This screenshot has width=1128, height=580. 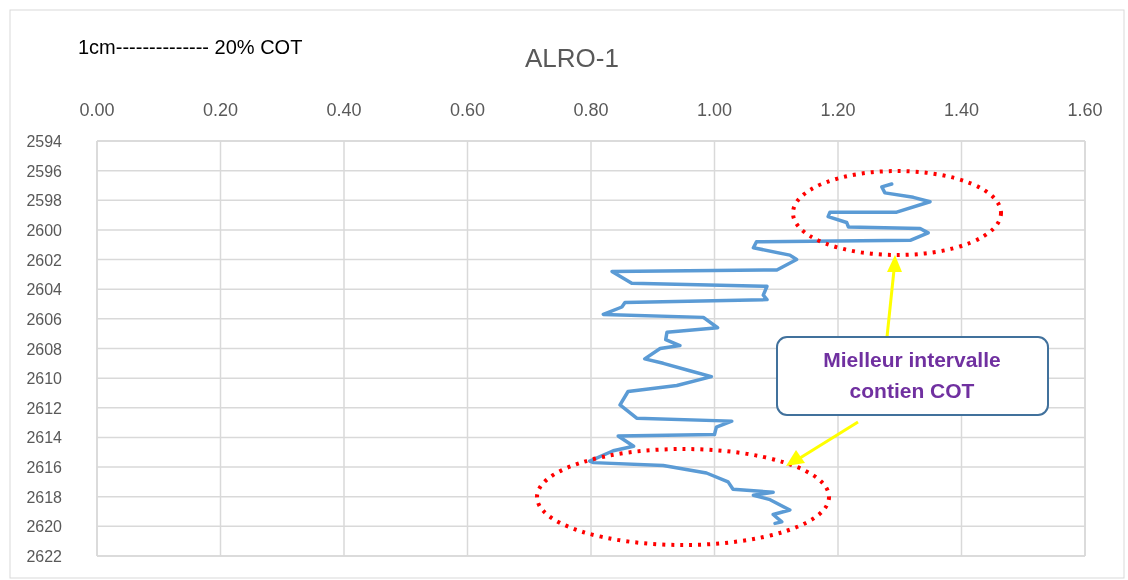 What do you see at coordinates (912, 375) in the screenshot?
I see `annotation: Mielleur intervalle contien COT` at bounding box center [912, 375].